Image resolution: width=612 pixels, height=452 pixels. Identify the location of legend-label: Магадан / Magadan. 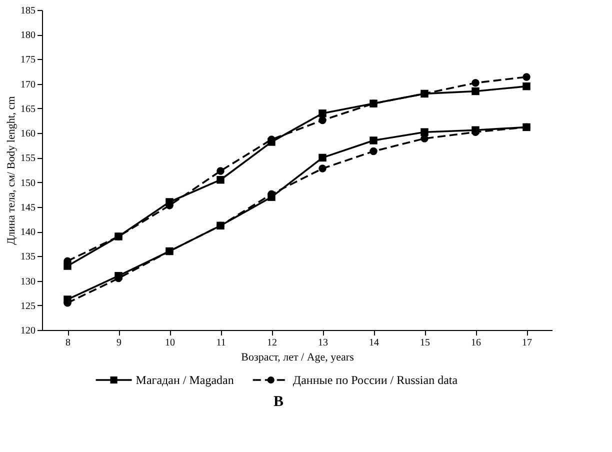
(185, 380).